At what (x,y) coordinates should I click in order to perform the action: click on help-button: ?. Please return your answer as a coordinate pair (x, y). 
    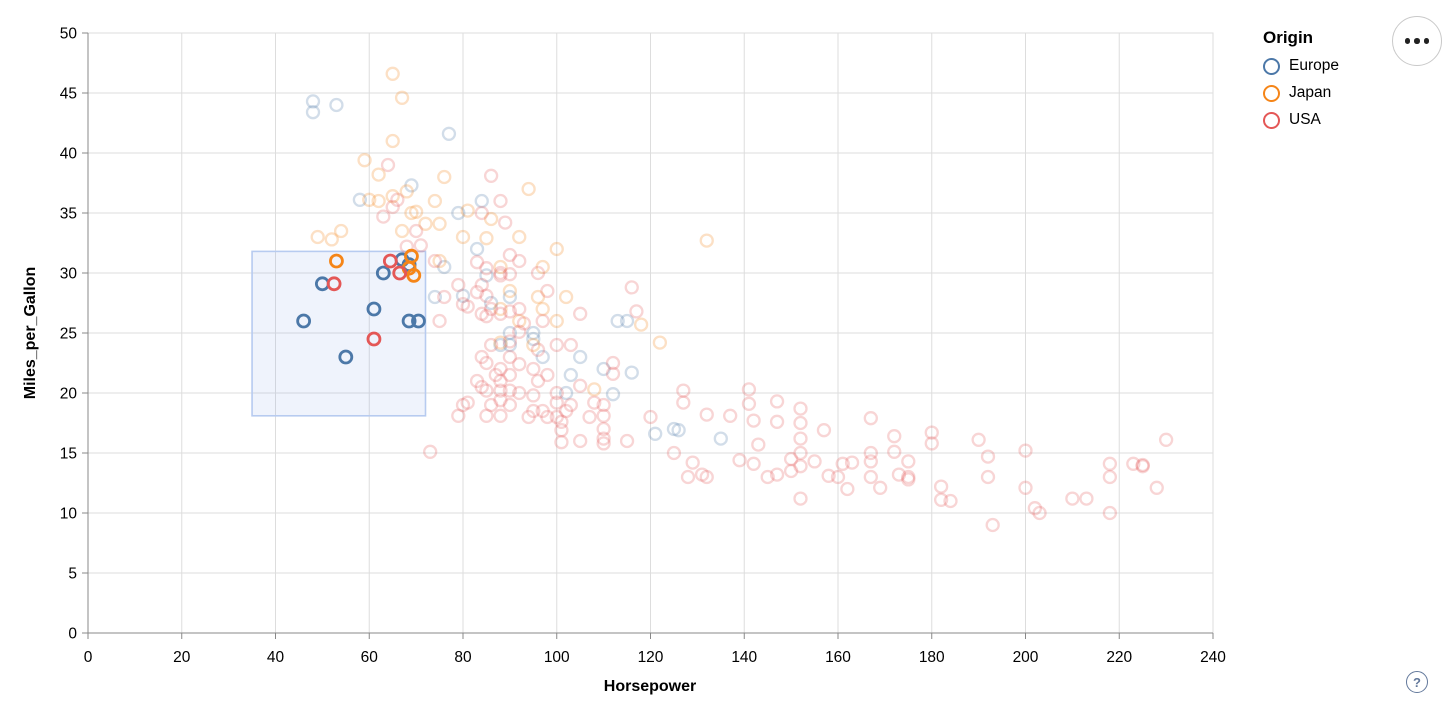
    Looking at the image, I should click on (1417, 682).